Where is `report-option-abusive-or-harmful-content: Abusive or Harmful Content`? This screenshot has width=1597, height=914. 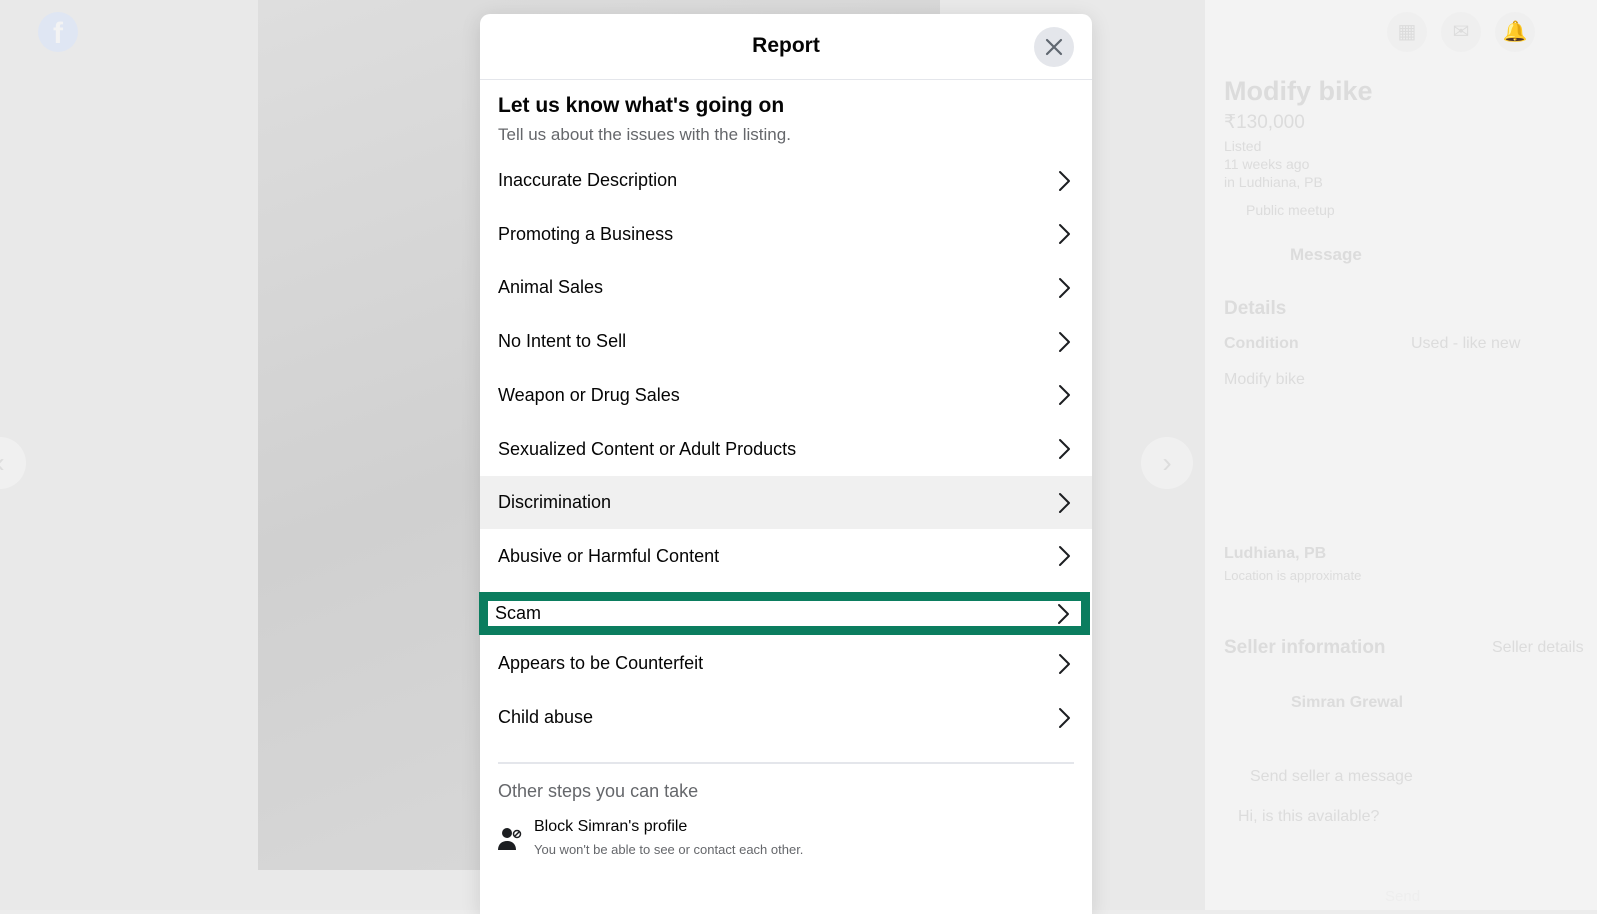
report-option-abusive-or-harmful-content: Abusive or Harmful Content is located at coordinates (786, 556).